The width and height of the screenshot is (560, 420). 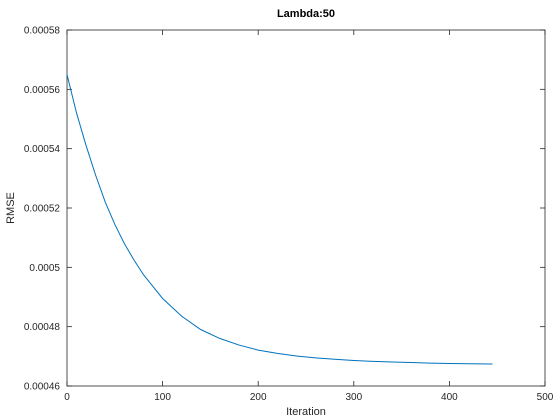 What do you see at coordinates (42, 31) in the screenshot?
I see `y-tick-label: 0.00058` at bounding box center [42, 31].